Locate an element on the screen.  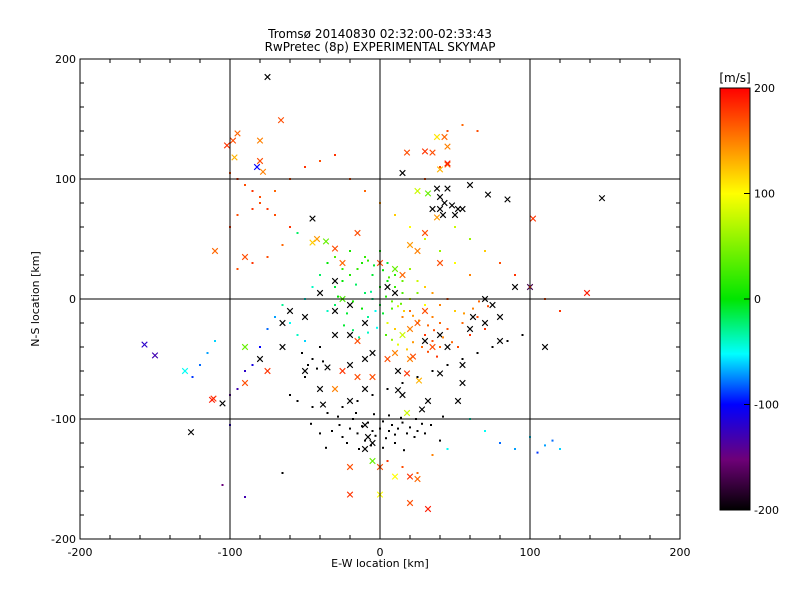
colorbar: 200 100 0 -100 -200 is located at coordinates (749, 299).